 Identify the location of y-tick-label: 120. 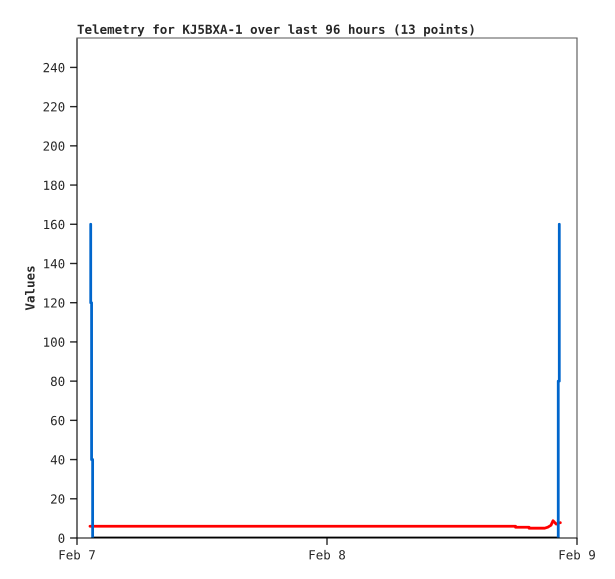
(54, 303).